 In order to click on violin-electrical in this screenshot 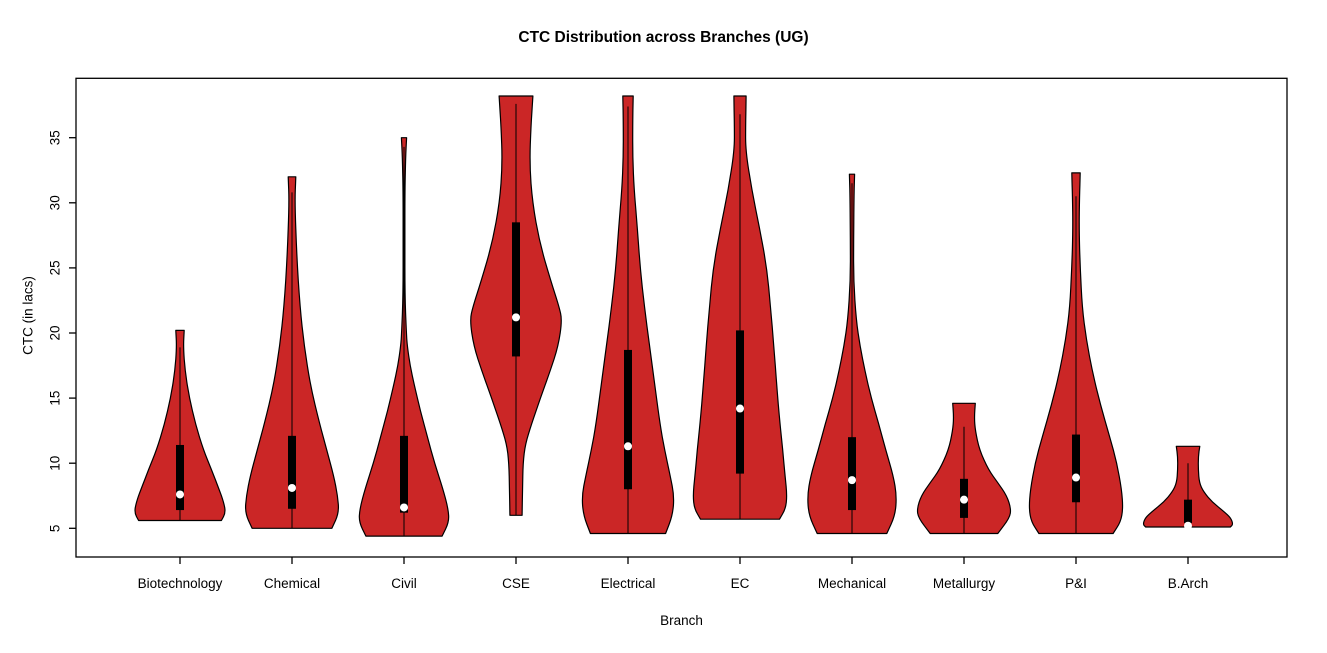, I will do `click(628, 315)`.